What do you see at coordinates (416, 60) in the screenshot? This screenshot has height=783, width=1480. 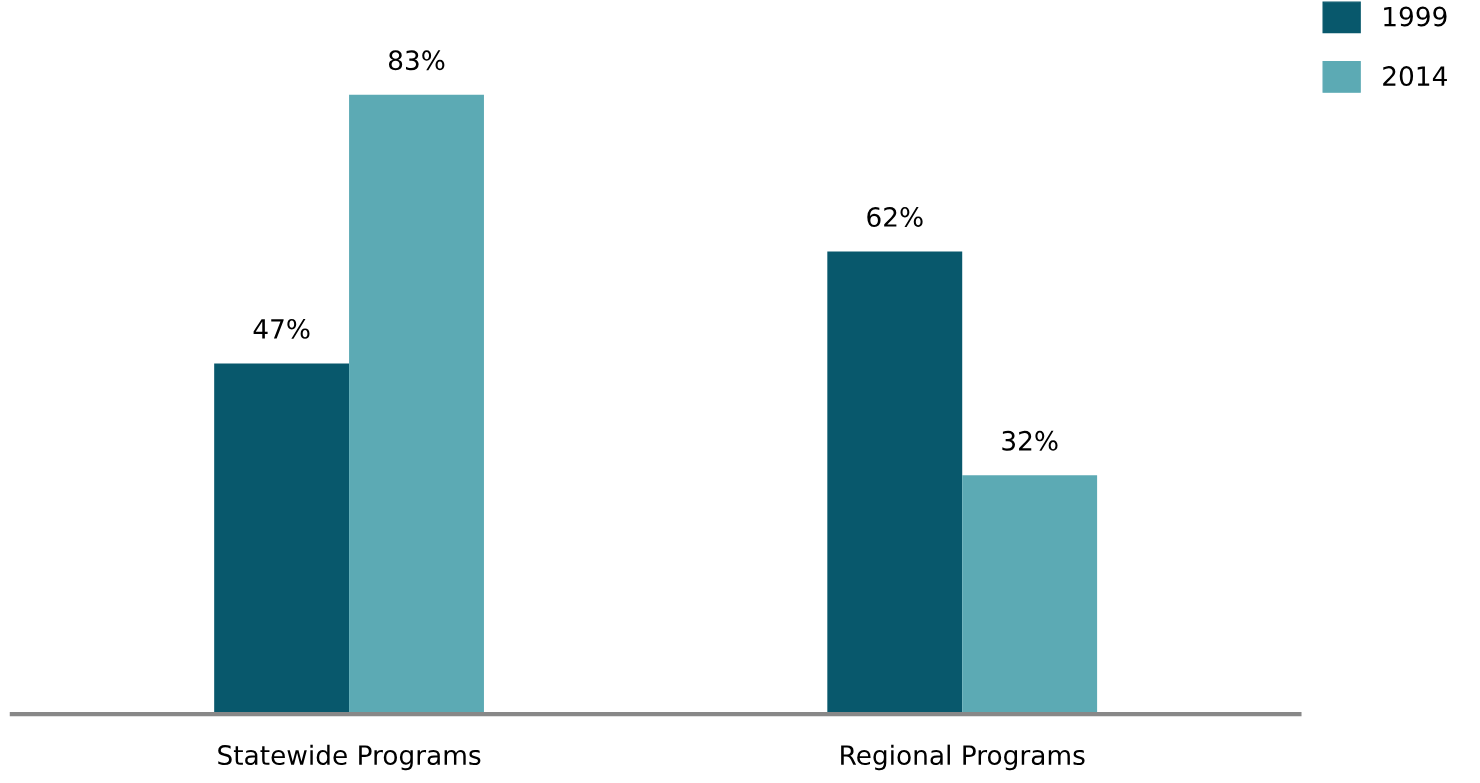 I see `data-label: 83%` at bounding box center [416, 60].